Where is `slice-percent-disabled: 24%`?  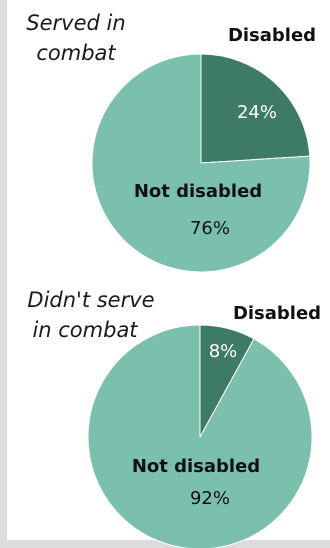 slice-percent-disabled: 24% is located at coordinates (257, 112).